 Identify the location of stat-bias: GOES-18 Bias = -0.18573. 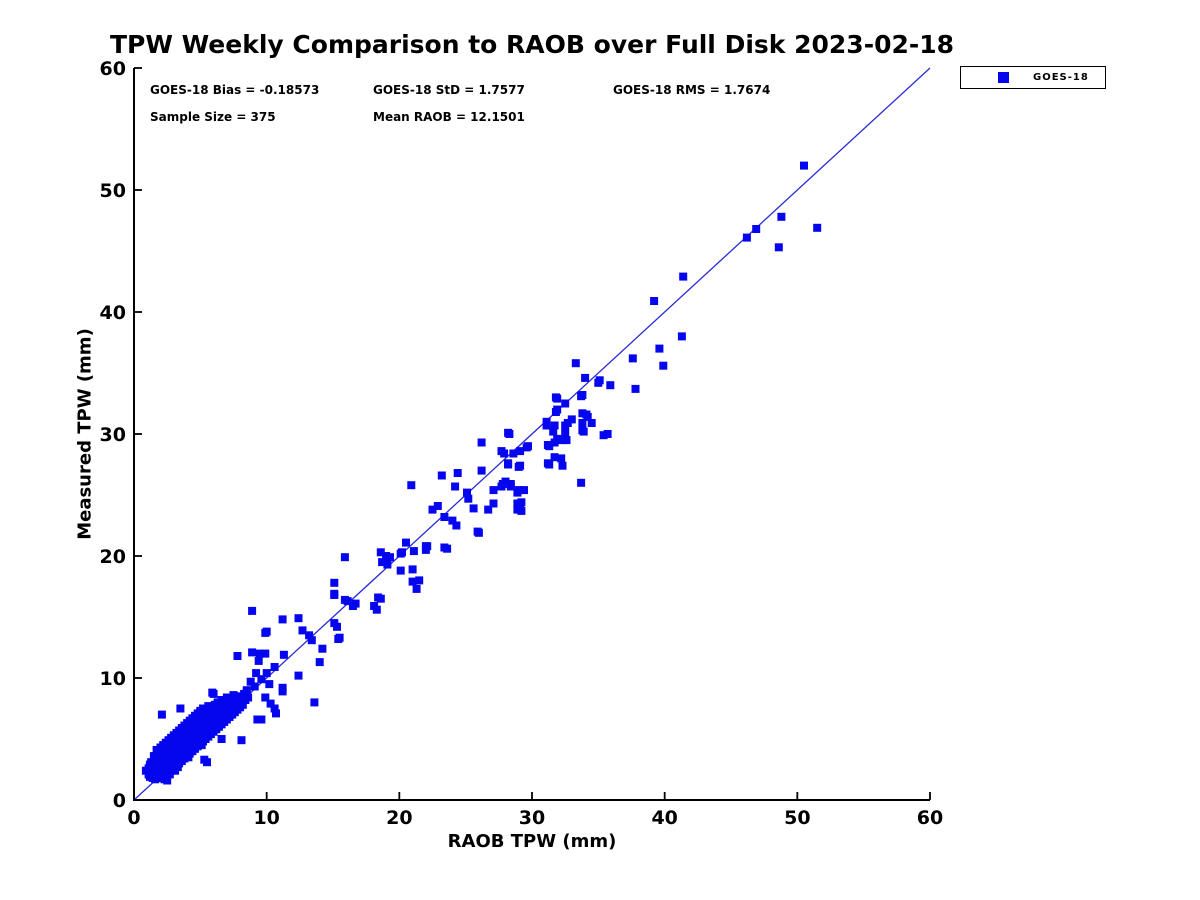
(235, 90).